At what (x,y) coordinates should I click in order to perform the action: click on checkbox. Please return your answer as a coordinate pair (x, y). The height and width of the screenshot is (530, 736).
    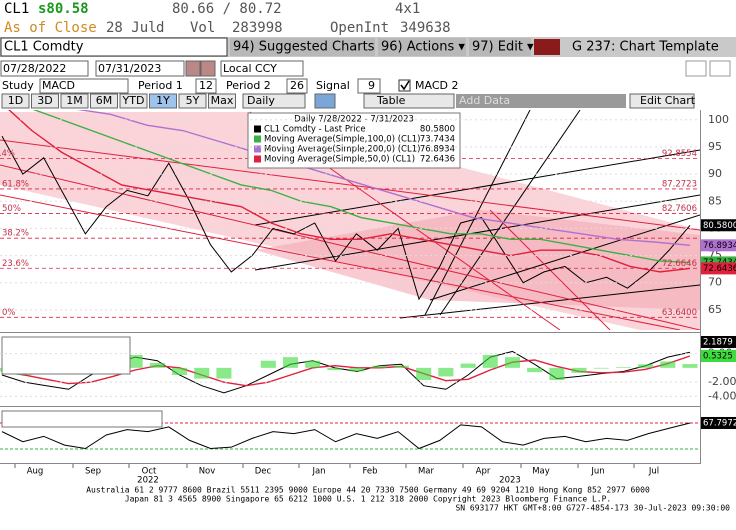
    Looking at the image, I should click on (404, 85).